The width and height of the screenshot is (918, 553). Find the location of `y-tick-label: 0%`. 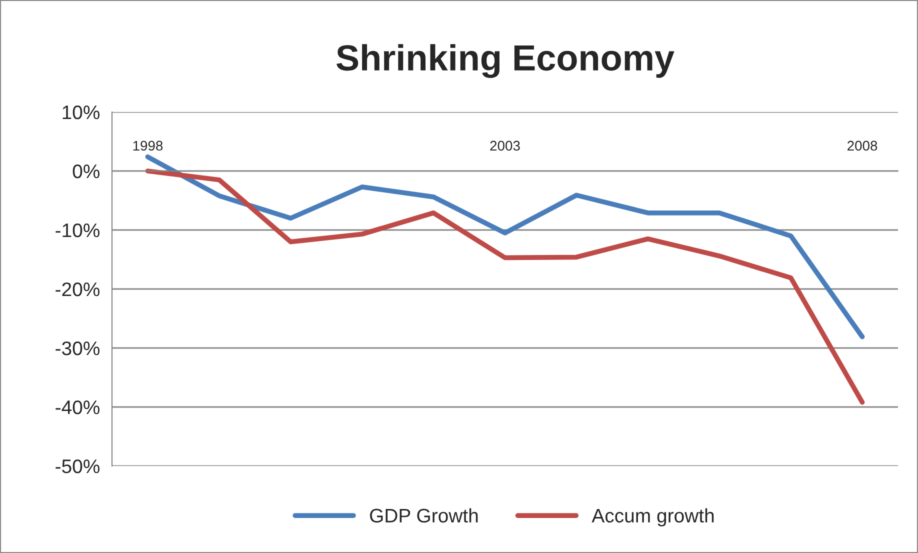

y-tick-label: 0% is located at coordinates (86, 171).